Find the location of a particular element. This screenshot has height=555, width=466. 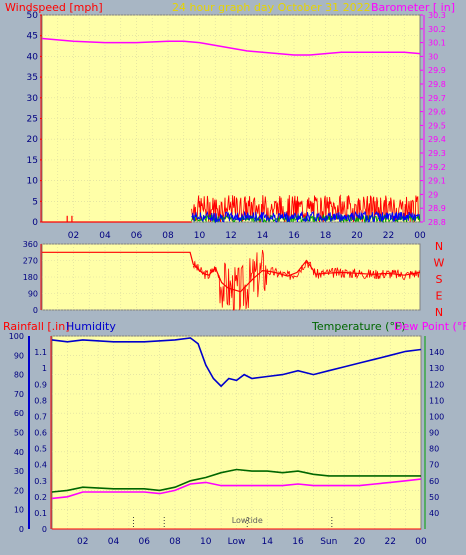

event-label: Lowtide is located at coordinates (247, 520).